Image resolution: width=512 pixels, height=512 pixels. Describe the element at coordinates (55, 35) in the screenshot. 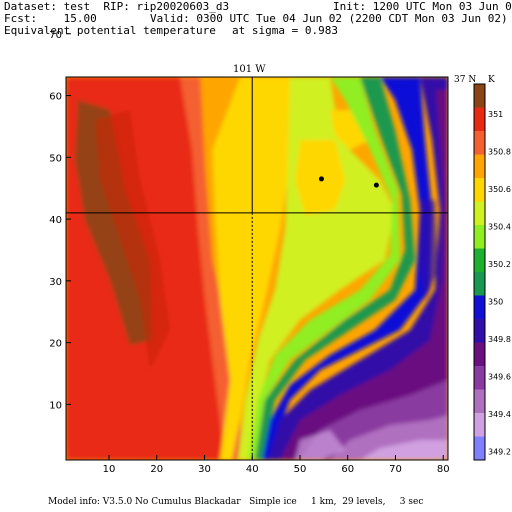

I see `y-tick-label: 70` at that location.